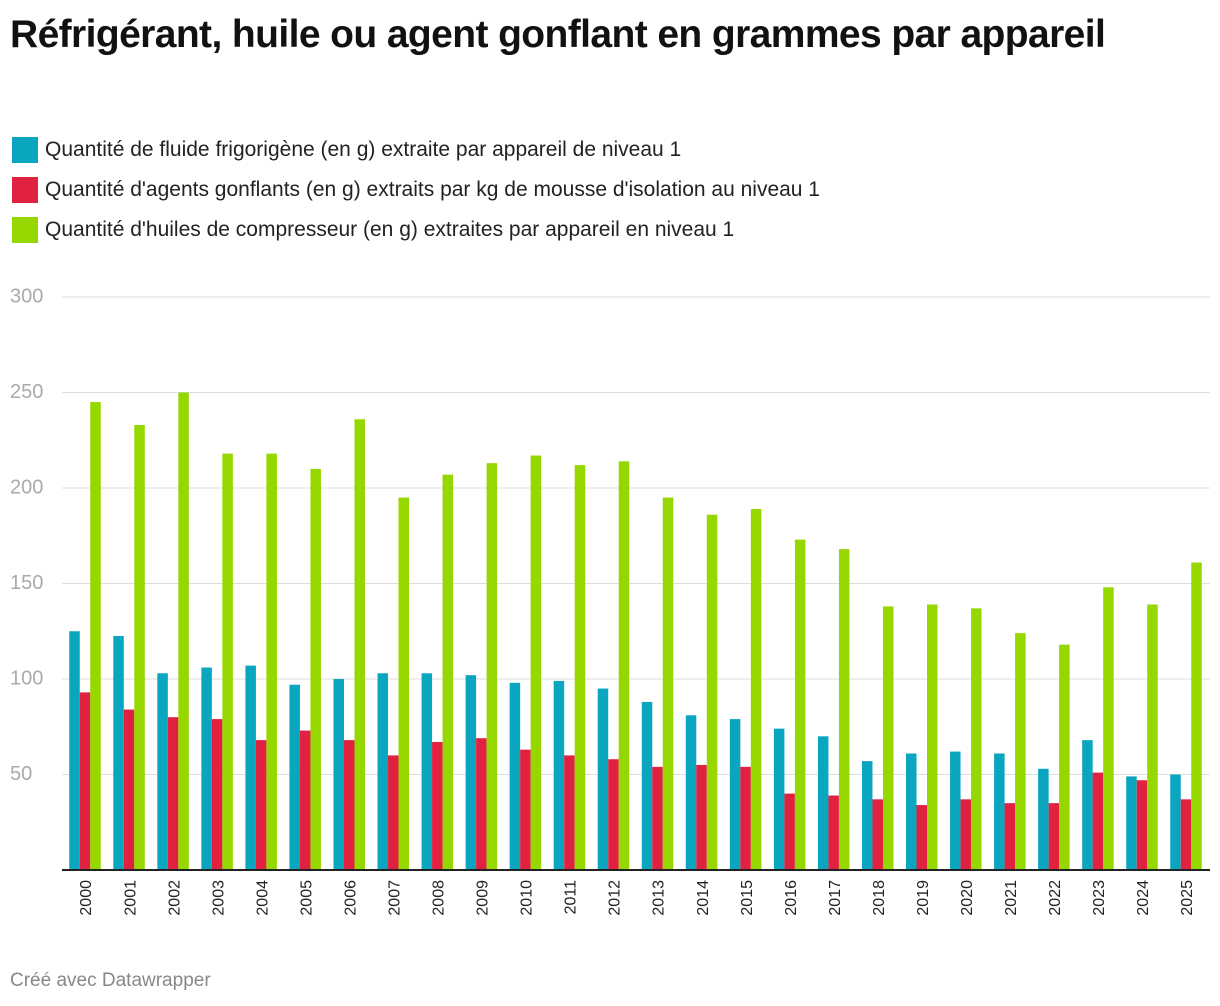 The width and height of the screenshot is (1220, 1006). Describe the element at coordinates (571, 897) in the screenshot. I see `x-tick-label: 2011` at that location.